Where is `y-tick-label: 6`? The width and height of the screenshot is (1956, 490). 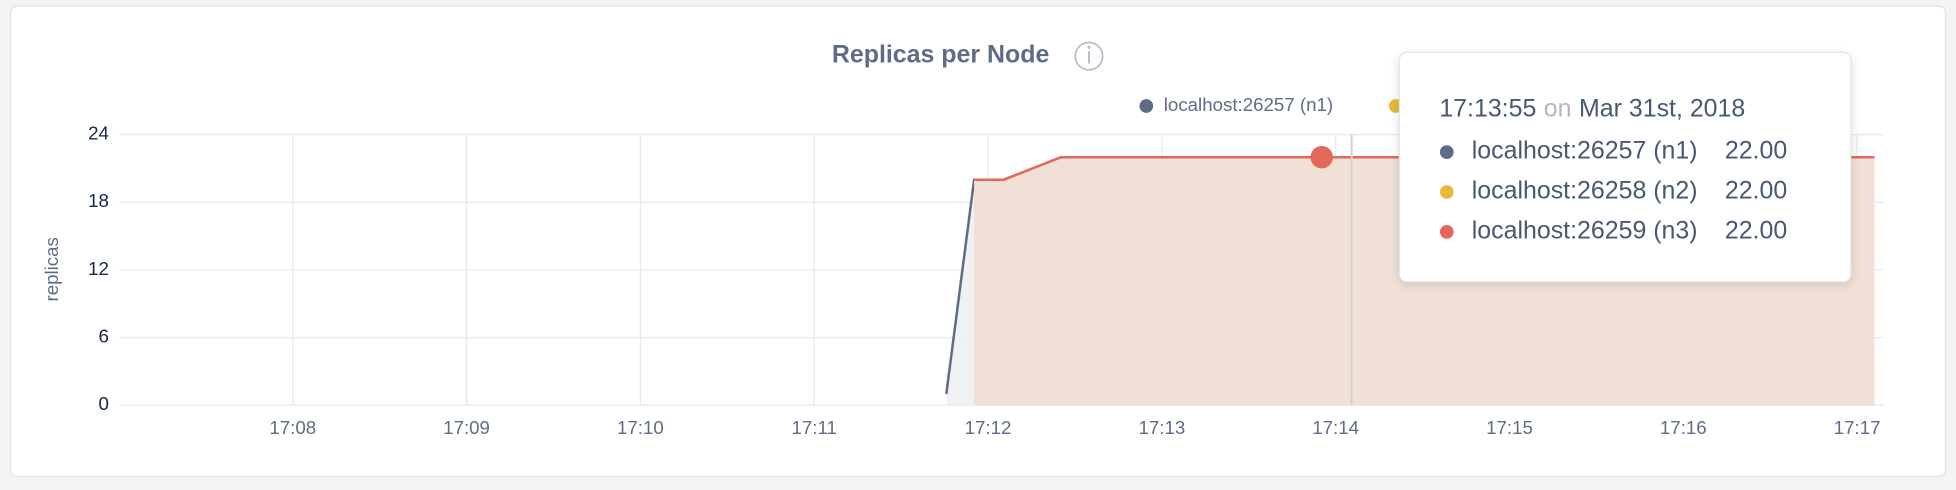
y-tick-label: 6 is located at coordinates (104, 336).